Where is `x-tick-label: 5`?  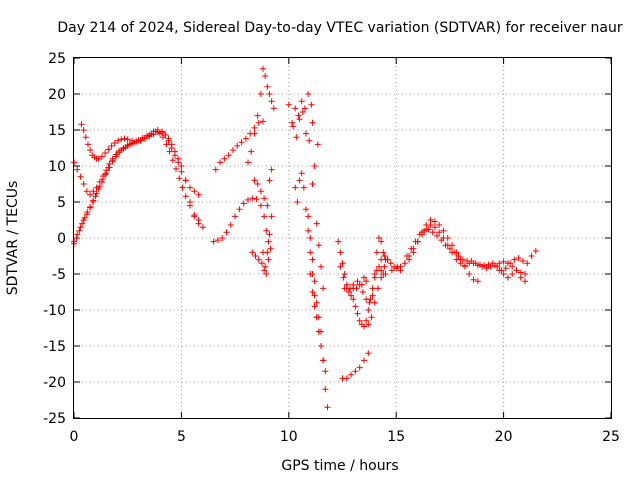 x-tick-label: 5 is located at coordinates (181, 437).